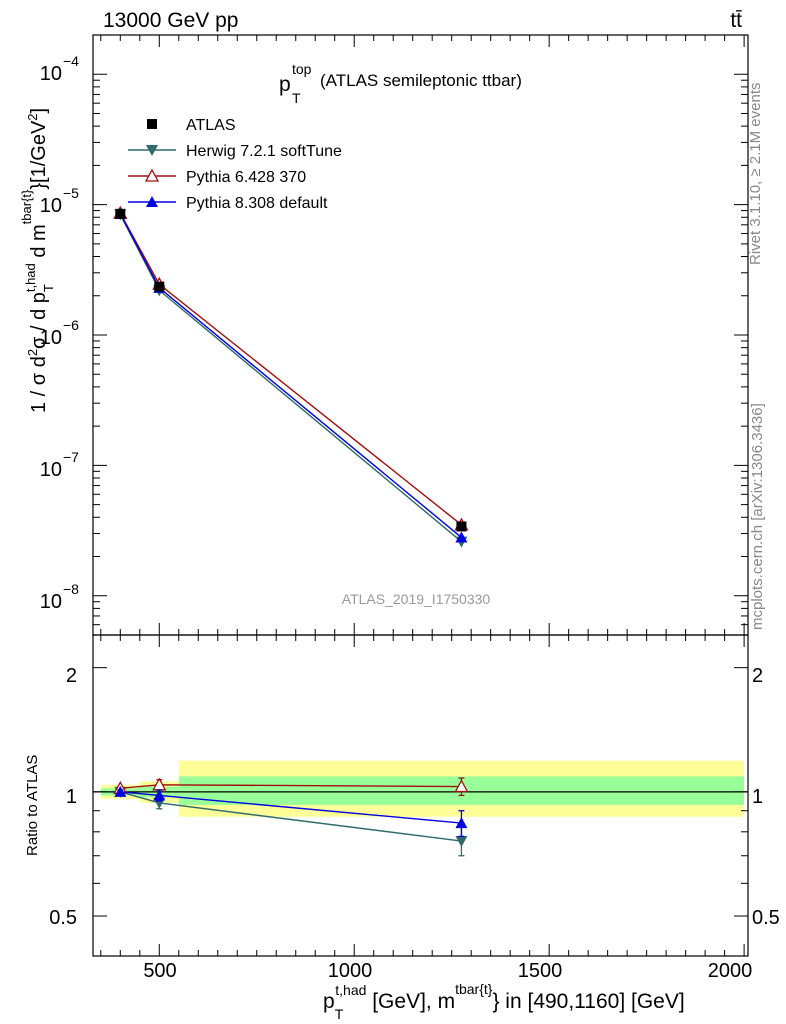 Image resolution: width=786 pixels, height=1024 pixels. I want to click on rivet-version-label: Rivet 3.1.10, ≥ 2.1M events, so click(755, 174).